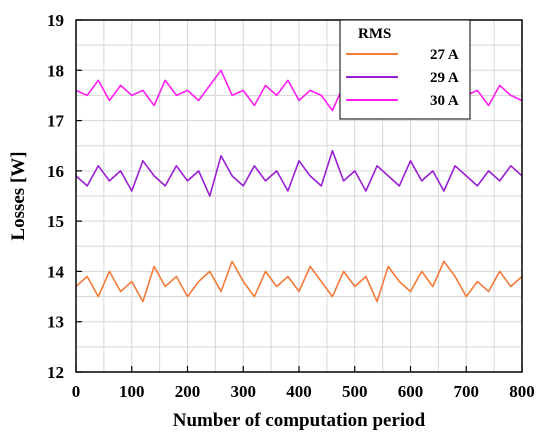 The image size is (550, 437). What do you see at coordinates (55, 372) in the screenshot?
I see `y-tick-label: 12` at bounding box center [55, 372].